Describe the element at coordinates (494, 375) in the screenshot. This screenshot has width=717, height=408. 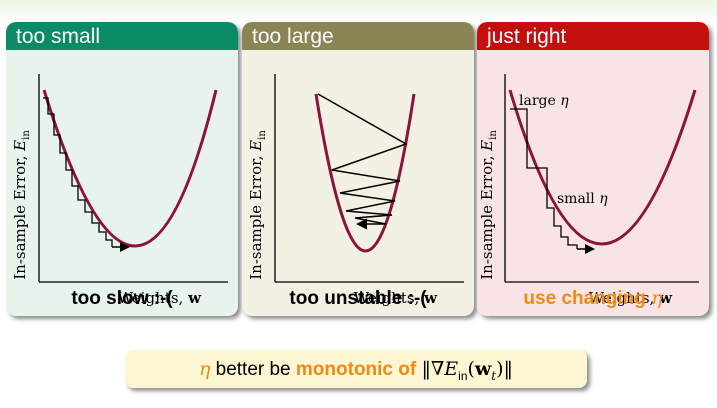
I see `formula-sub-t: t` at that location.